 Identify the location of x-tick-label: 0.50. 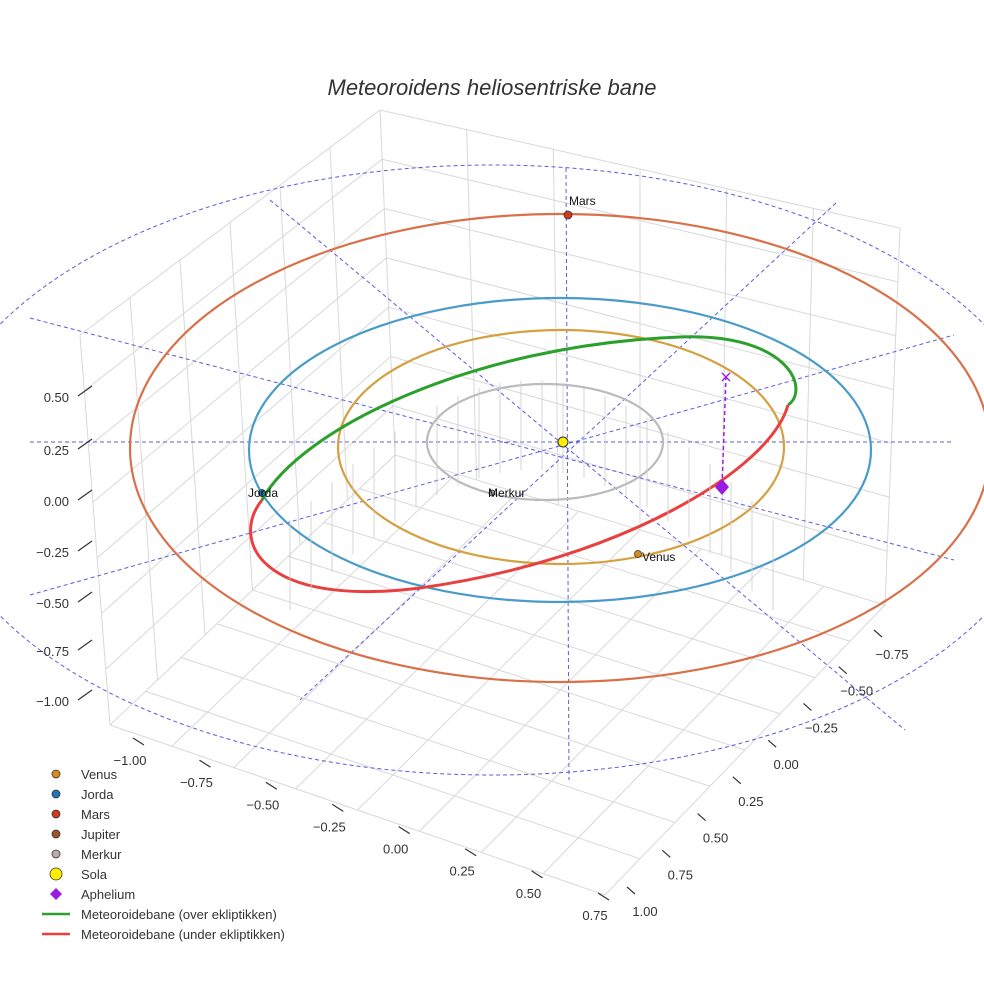
(528, 893).